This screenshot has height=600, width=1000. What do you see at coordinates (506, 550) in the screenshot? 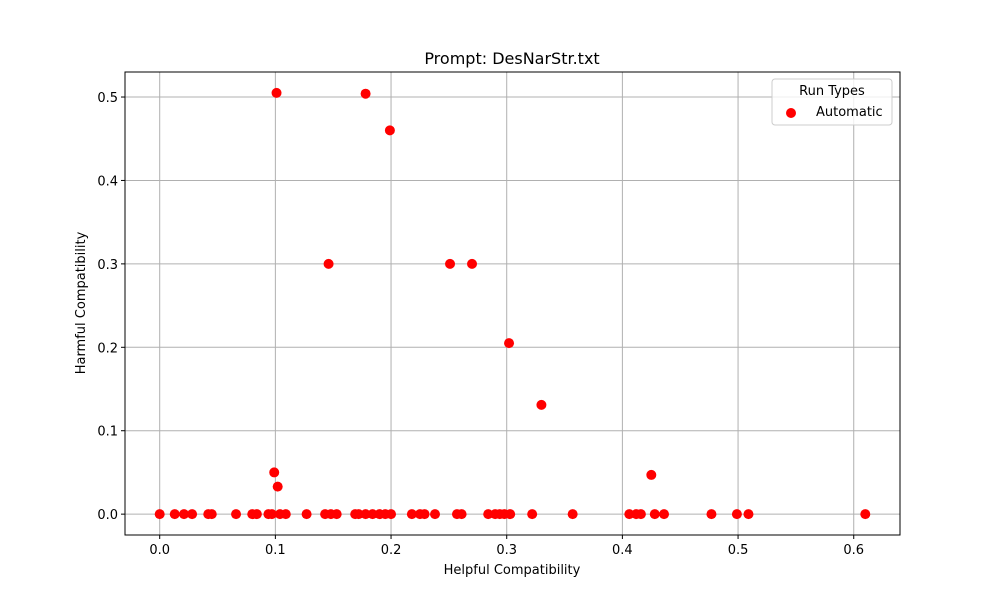
I see `x-tick-label: 0.3` at bounding box center [506, 550].